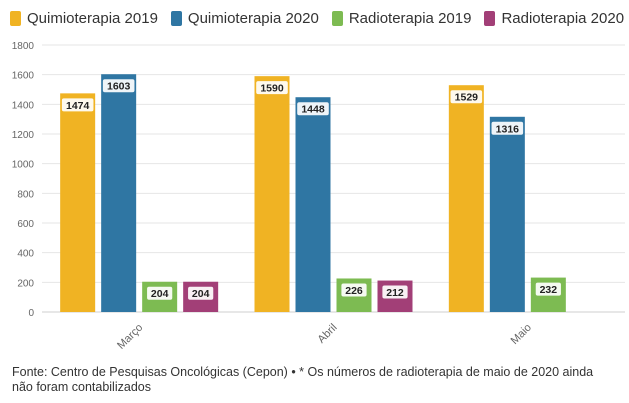  What do you see at coordinates (25, 254) in the screenshot?
I see `y-tick-label: 400` at bounding box center [25, 254].